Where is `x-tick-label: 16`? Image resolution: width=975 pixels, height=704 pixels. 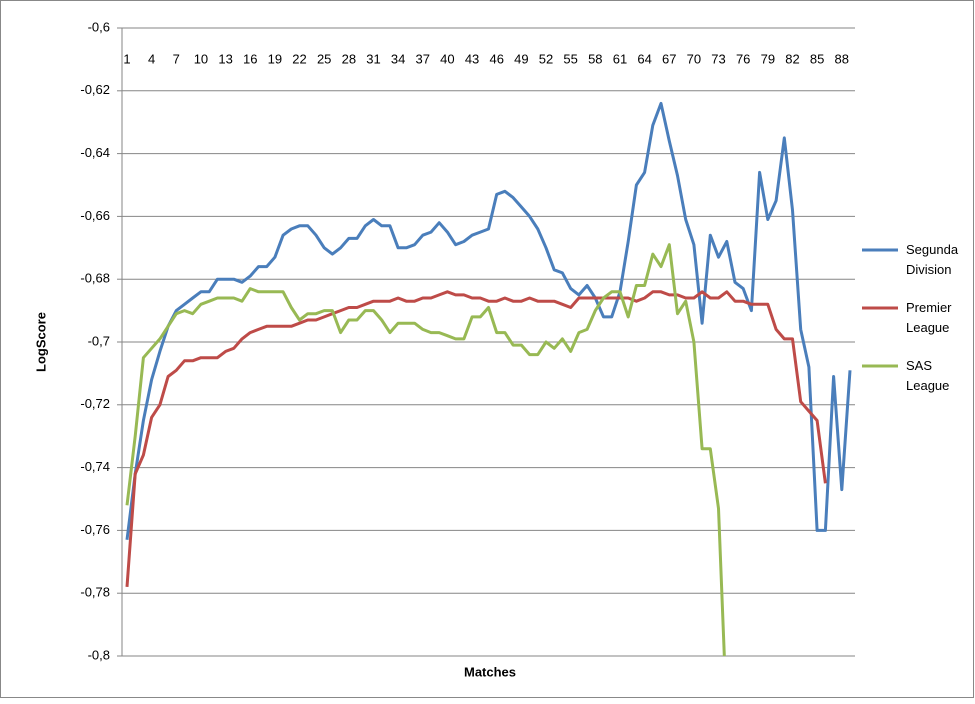
x-tick-label: 16 is located at coordinates (250, 58).